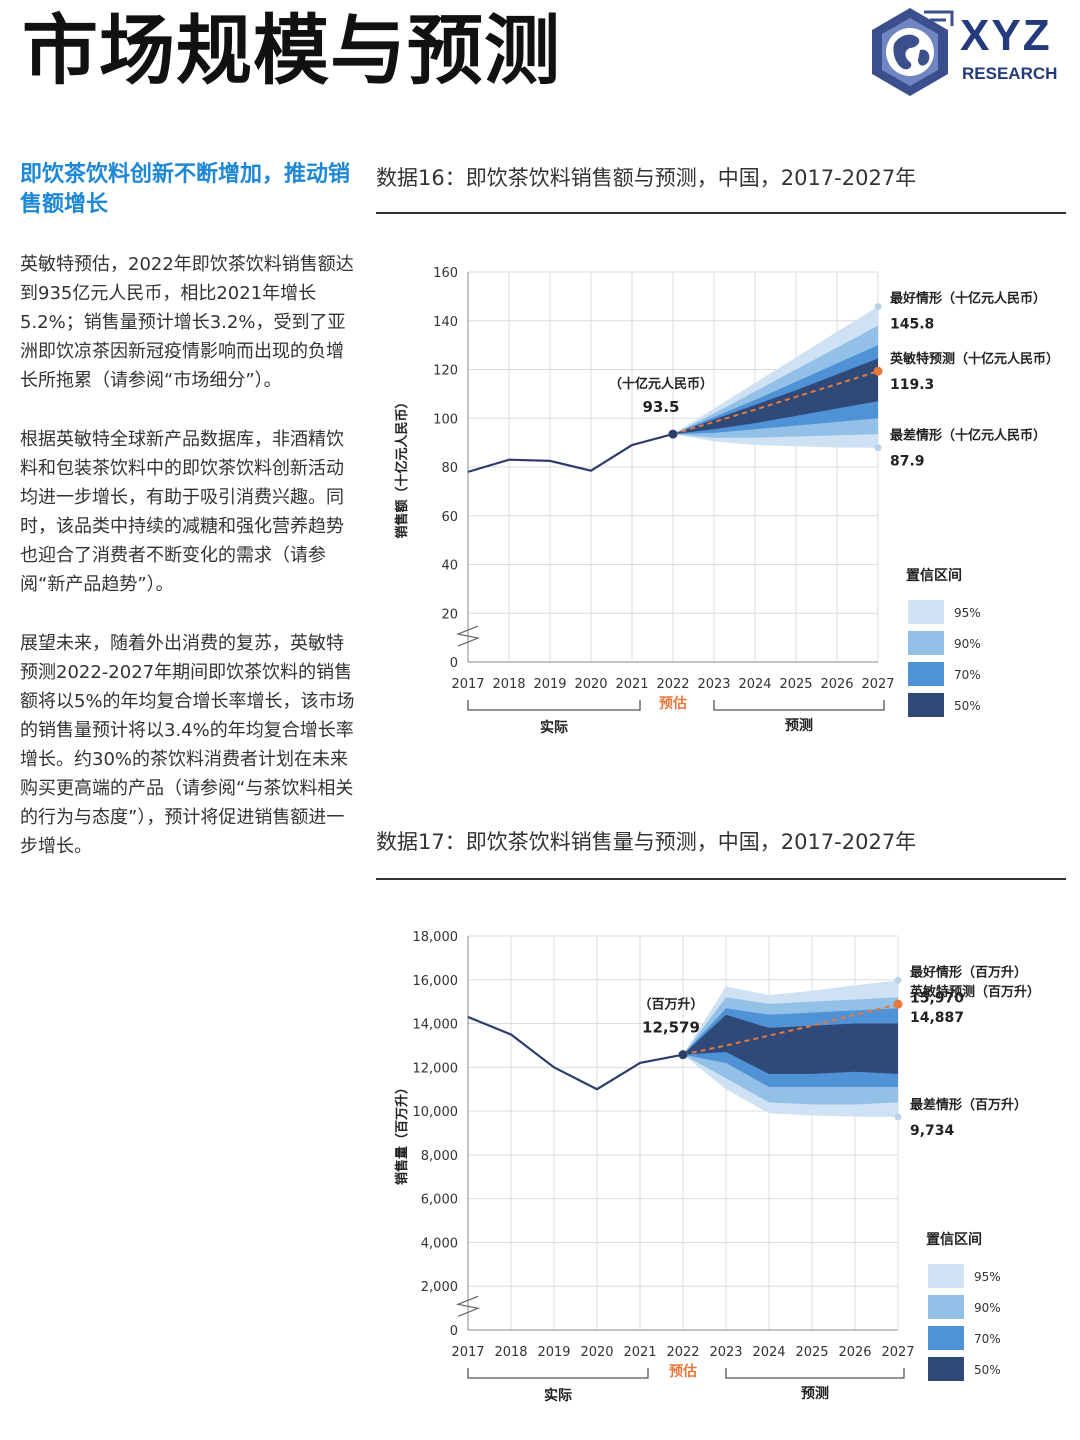 This screenshot has width=1080, height=1440. I want to click on chart-17-divider, so click(721, 879).